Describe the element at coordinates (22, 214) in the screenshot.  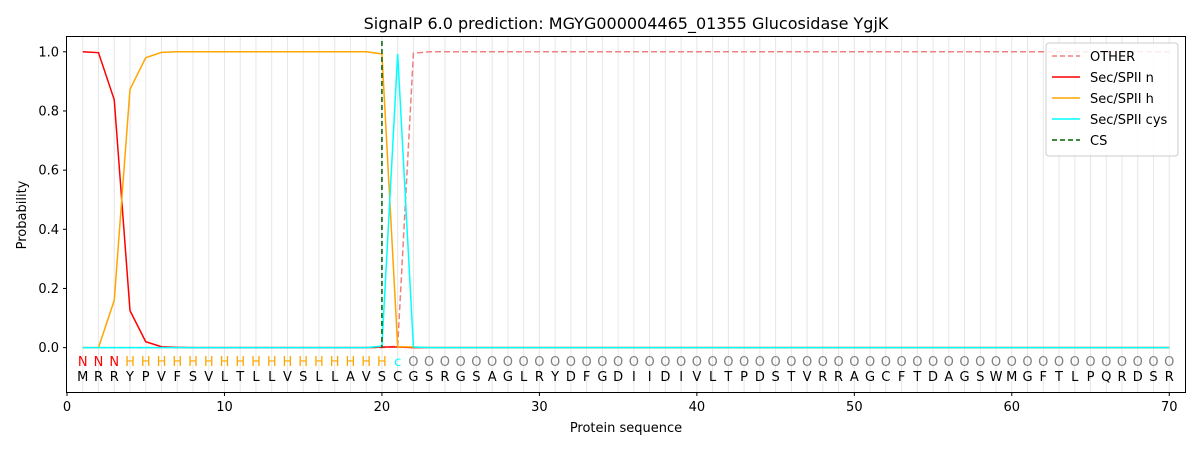
I see `y-axis-label: Probability` at that location.